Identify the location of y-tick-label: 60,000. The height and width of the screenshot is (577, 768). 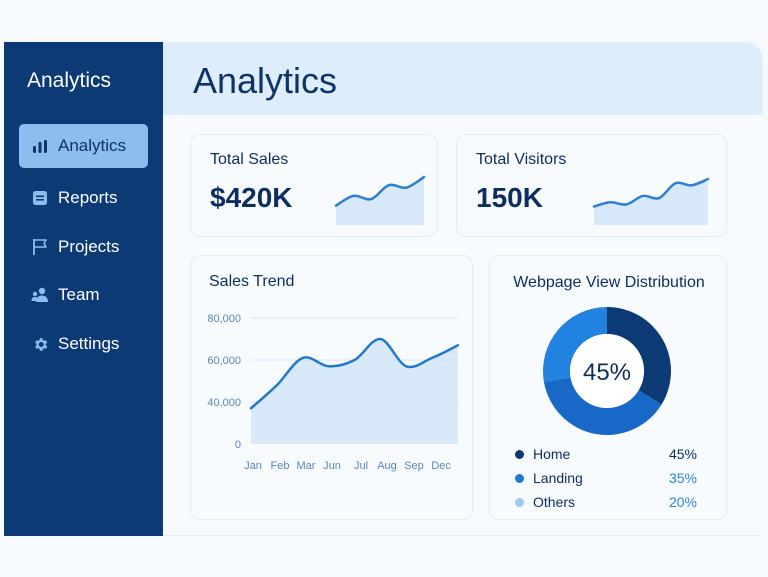
(224, 361).